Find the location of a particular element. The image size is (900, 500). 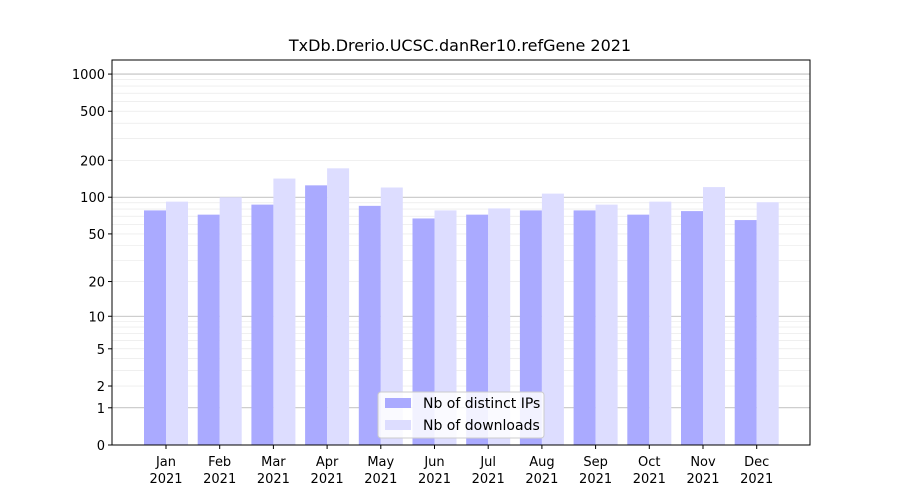

y-tick-label: 20 is located at coordinates (96, 283).